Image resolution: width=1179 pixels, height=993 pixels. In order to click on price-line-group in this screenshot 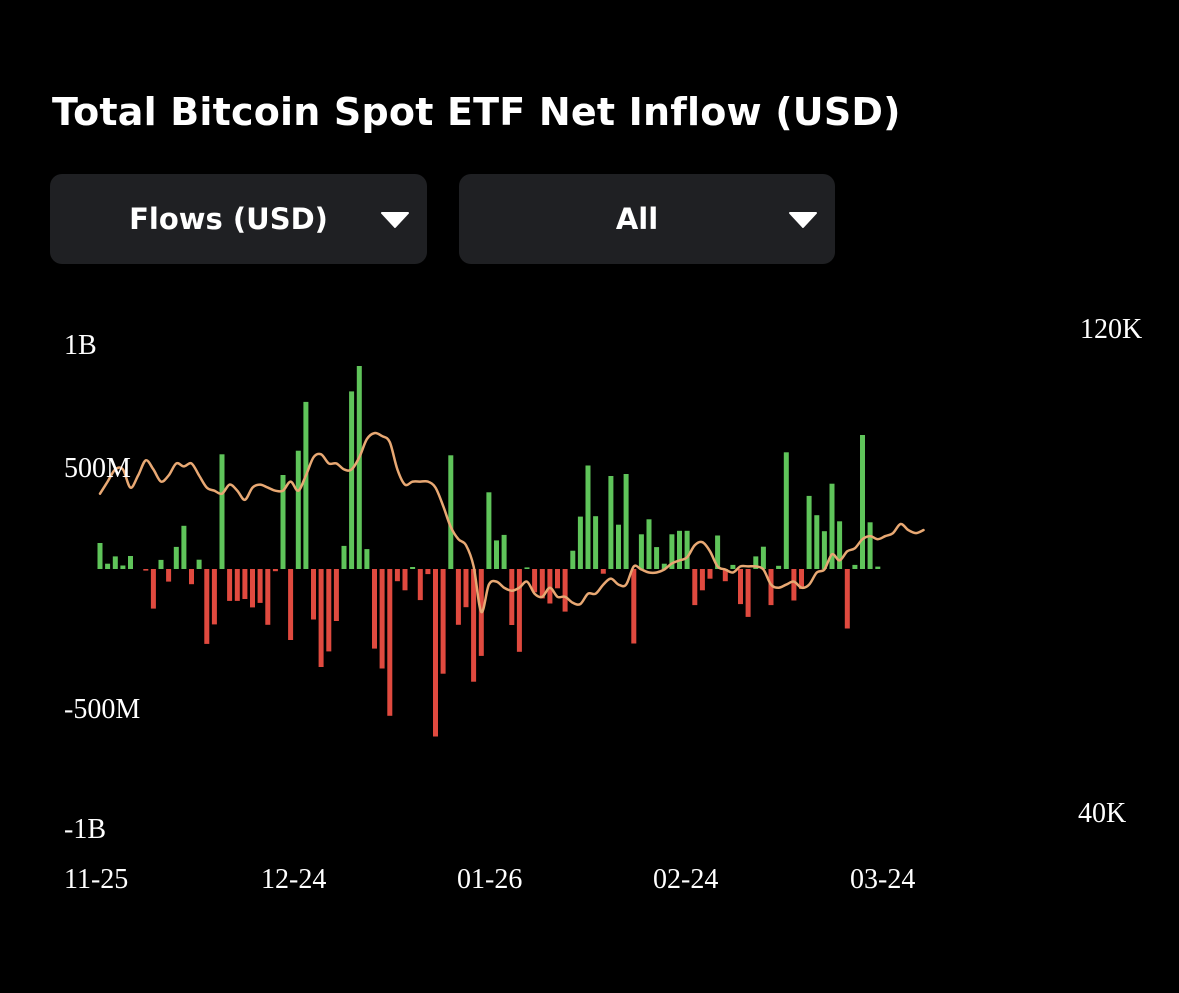, I will do `click(511, 522)`.